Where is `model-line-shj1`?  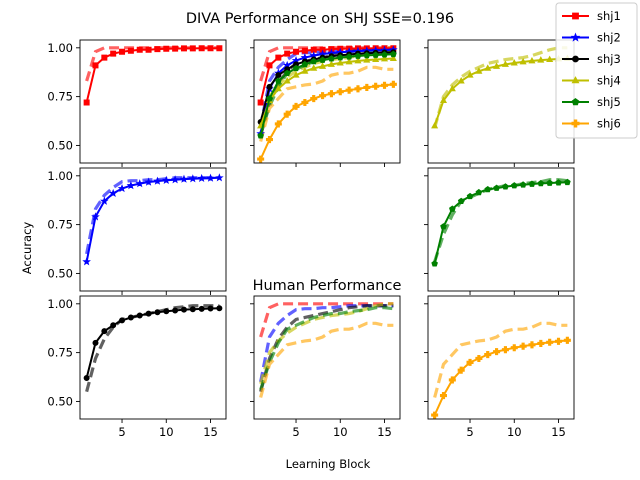 model-line-shj1 is located at coordinates (152, 75).